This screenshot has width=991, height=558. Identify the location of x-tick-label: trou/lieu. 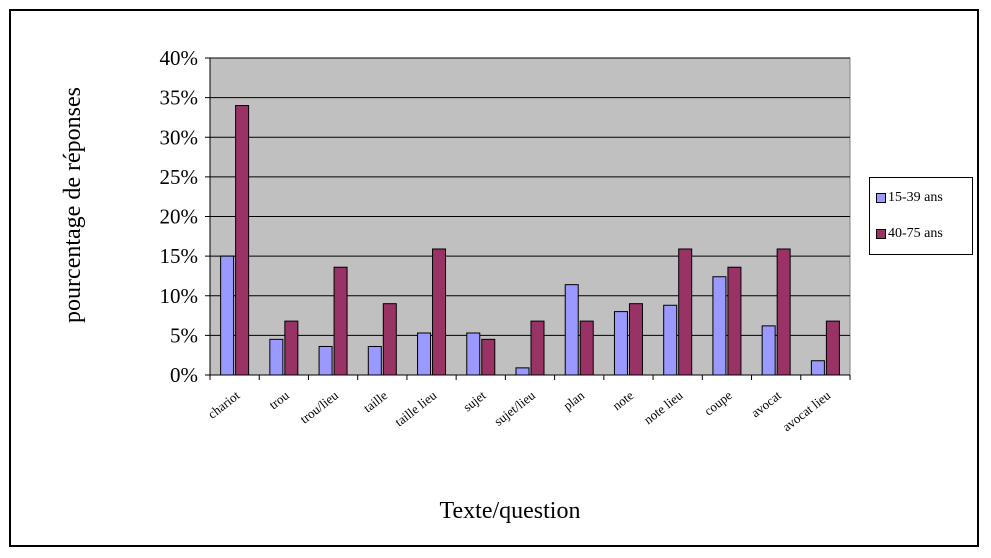
(319, 406).